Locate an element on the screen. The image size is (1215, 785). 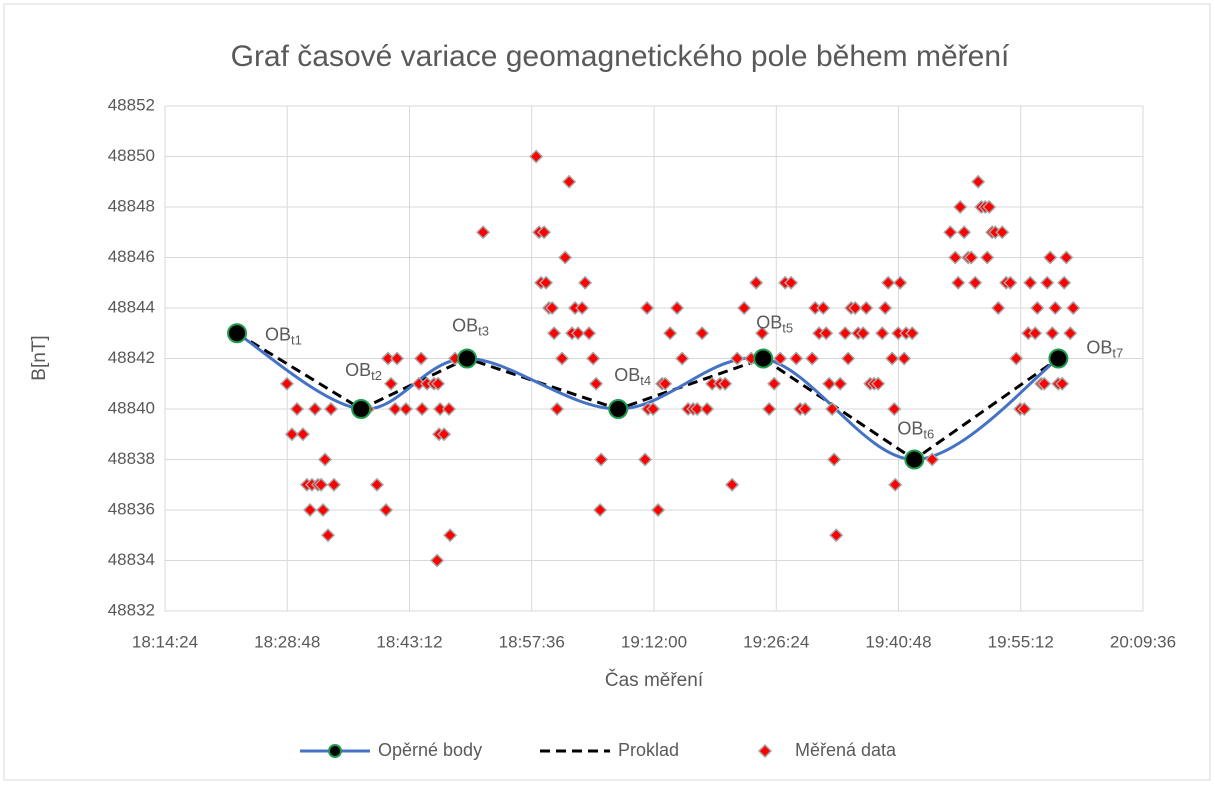
legend-label: Proklad is located at coordinates (648, 750).